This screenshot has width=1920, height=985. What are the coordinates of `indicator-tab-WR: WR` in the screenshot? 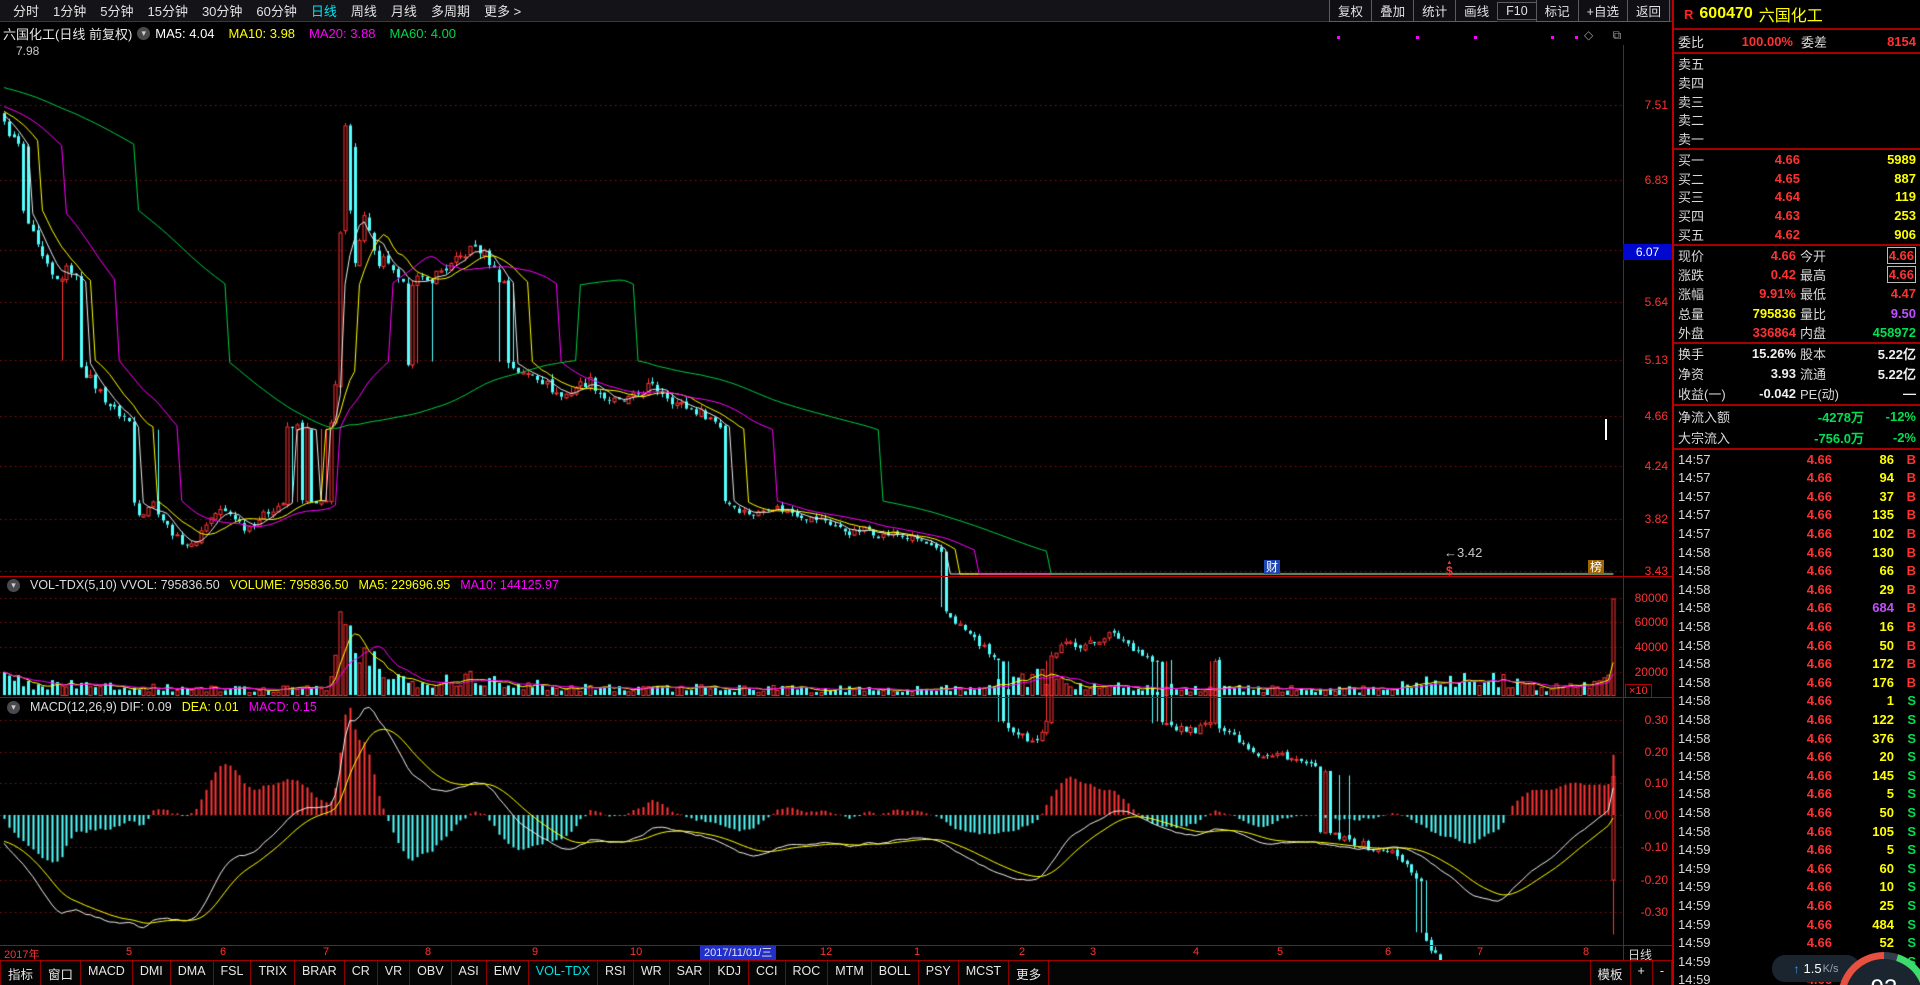 It's located at (652, 973).